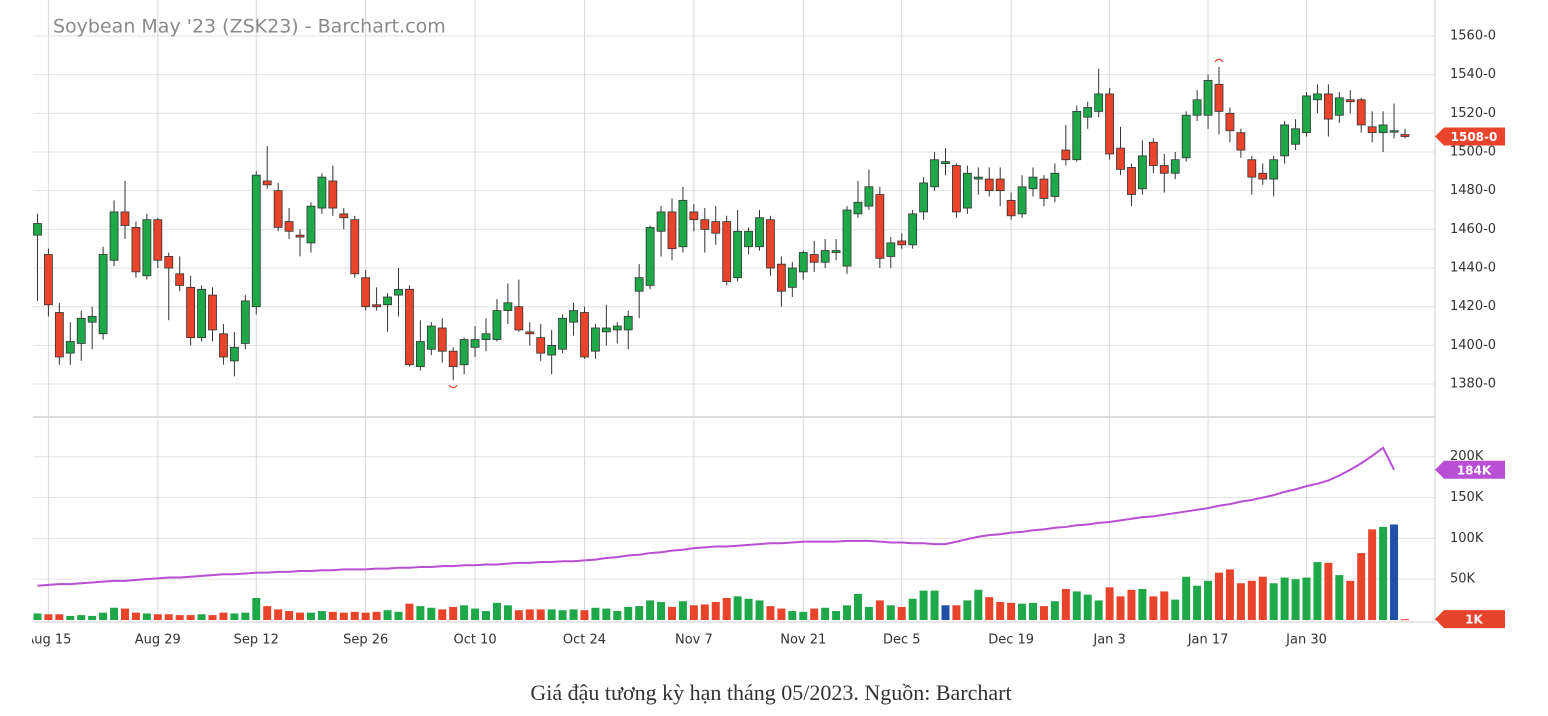 This screenshot has width=1548, height=716. What do you see at coordinates (1473, 74) in the screenshot?
I see `y-tick-label: 1540-0` at bounding box center [1473, 74].